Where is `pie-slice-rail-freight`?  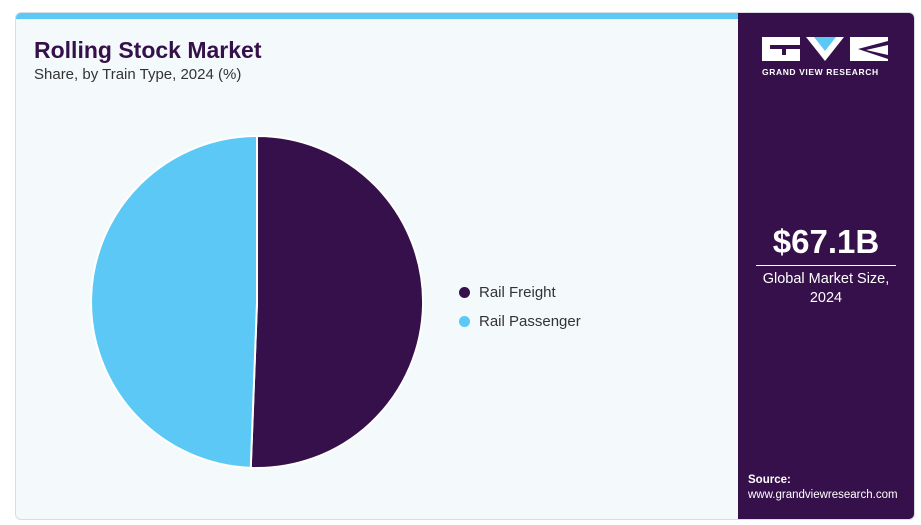
pie-slice-rail-freight is located at coordinates (337, 301).